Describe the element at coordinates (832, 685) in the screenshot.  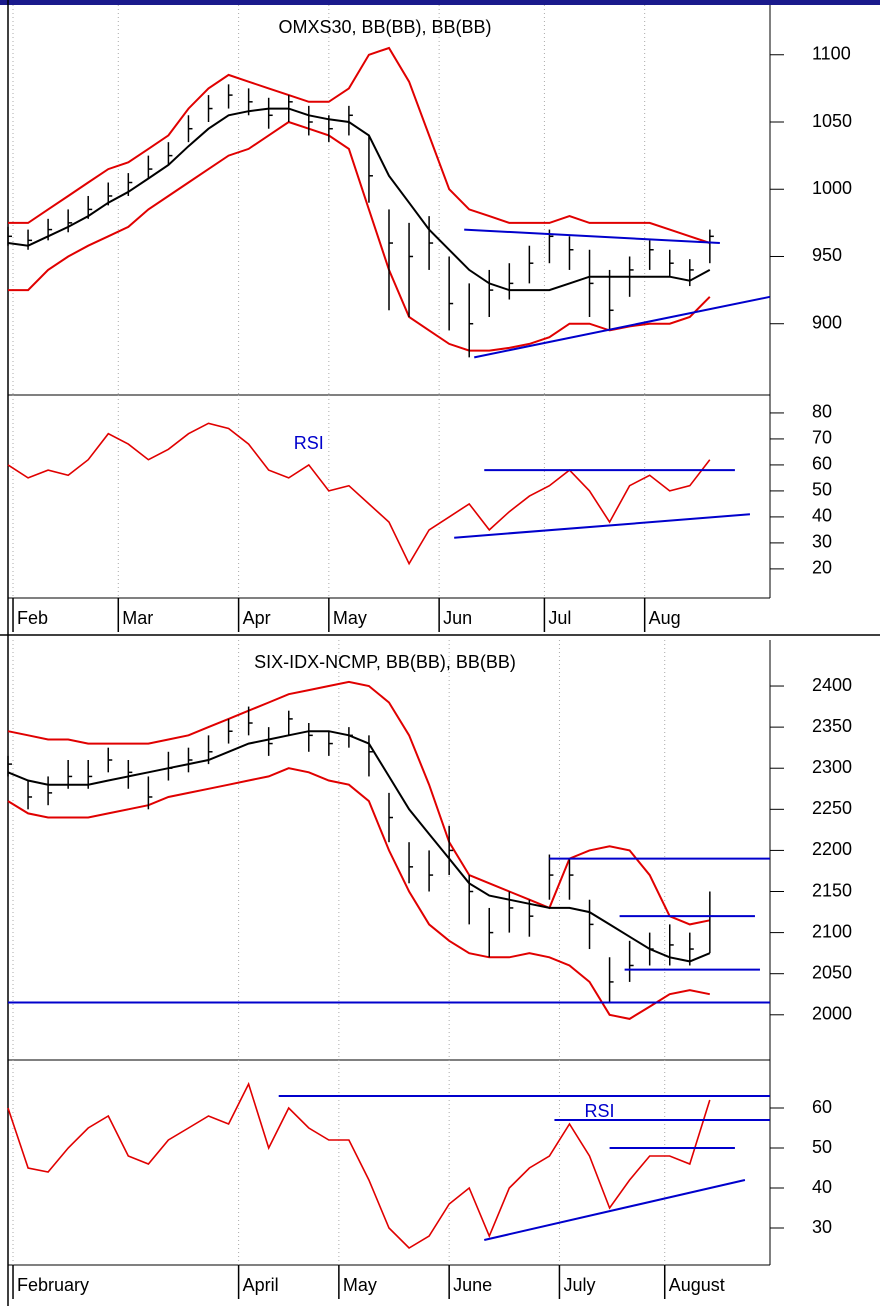
I see `y-tick-label: 2400` at that location.